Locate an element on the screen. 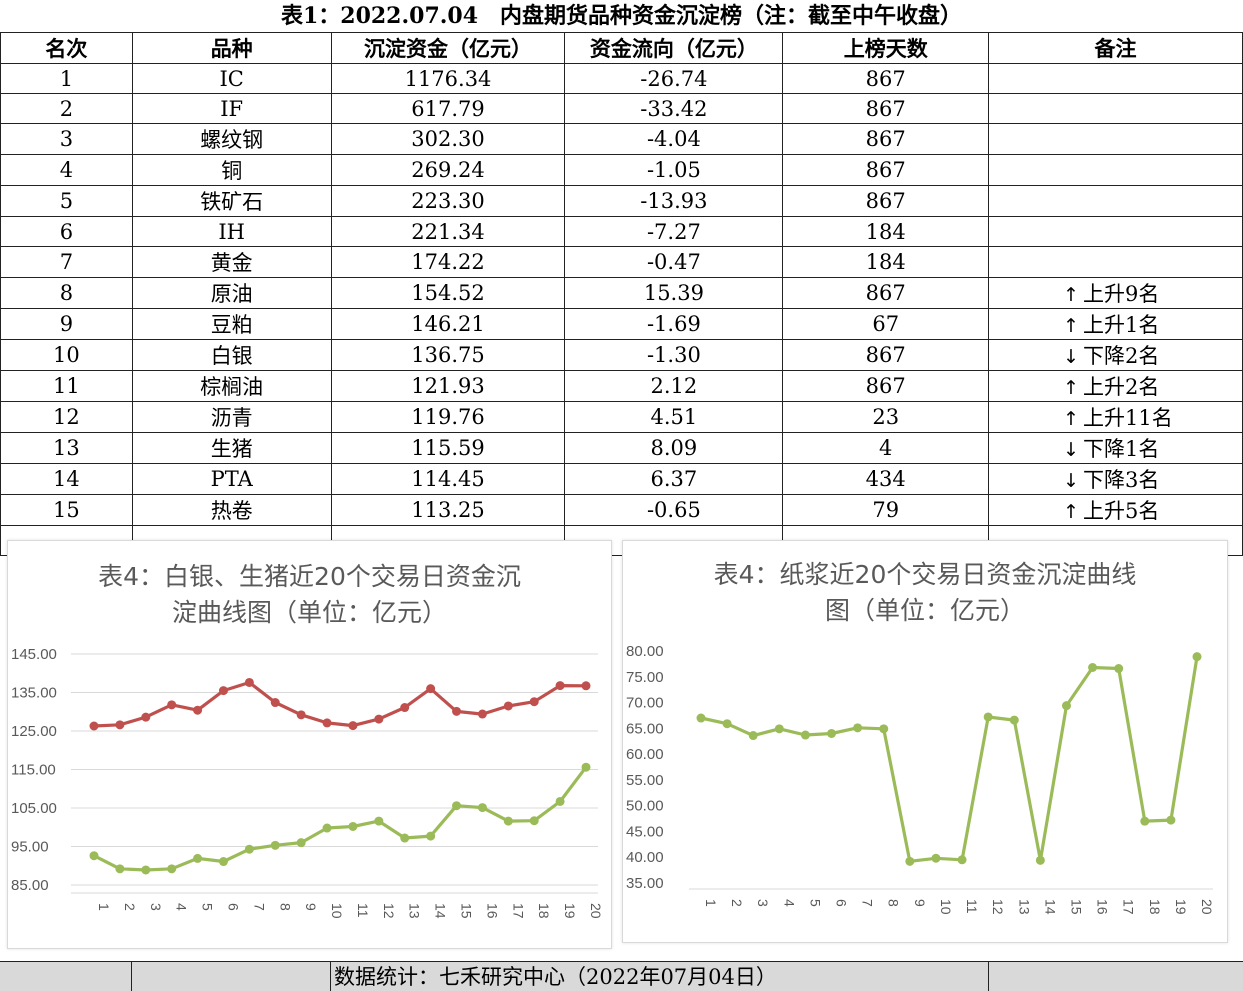  chart-title-line: 淀曲线图（单位：亿元） is located at coordinates (309, 612).